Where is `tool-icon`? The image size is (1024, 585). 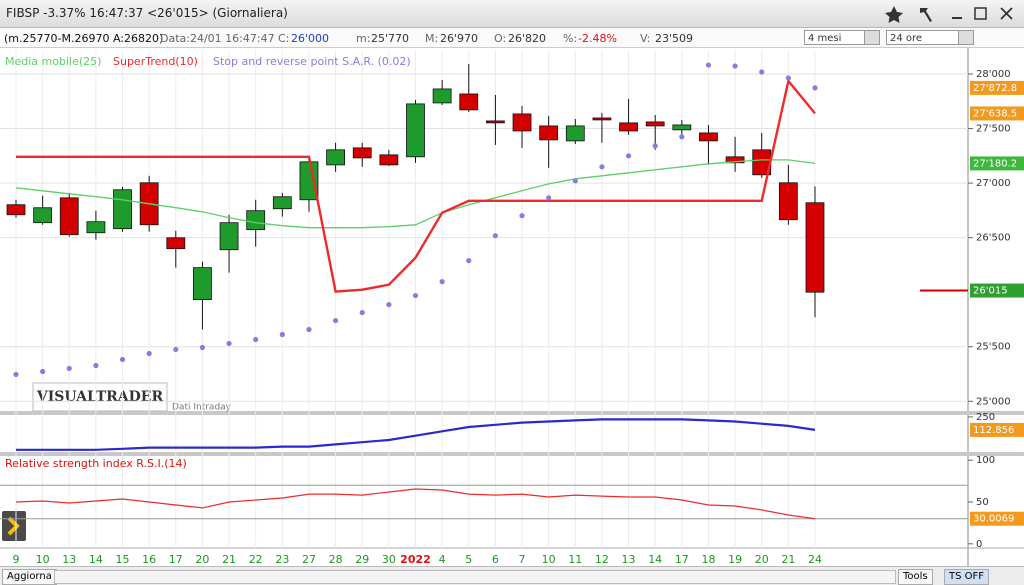 tool-icon is located at coordinates (926, 15).